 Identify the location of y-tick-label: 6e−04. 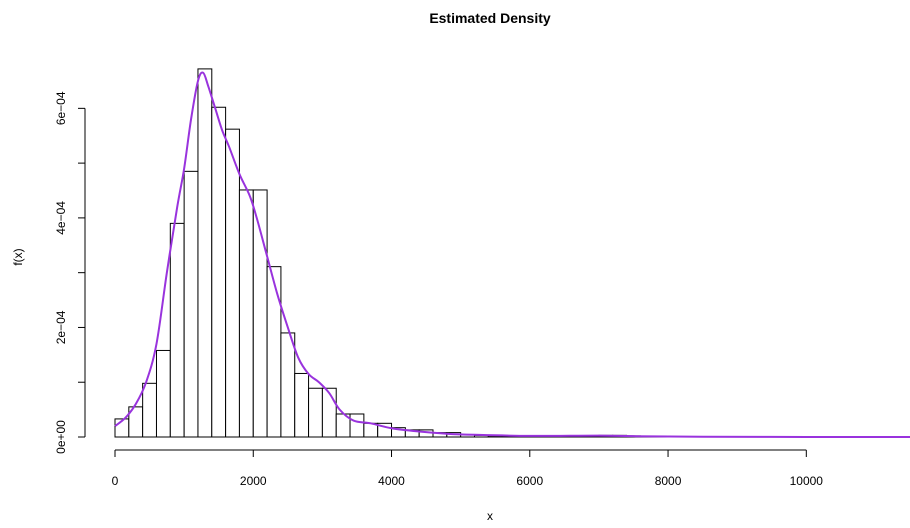
(61, 108).